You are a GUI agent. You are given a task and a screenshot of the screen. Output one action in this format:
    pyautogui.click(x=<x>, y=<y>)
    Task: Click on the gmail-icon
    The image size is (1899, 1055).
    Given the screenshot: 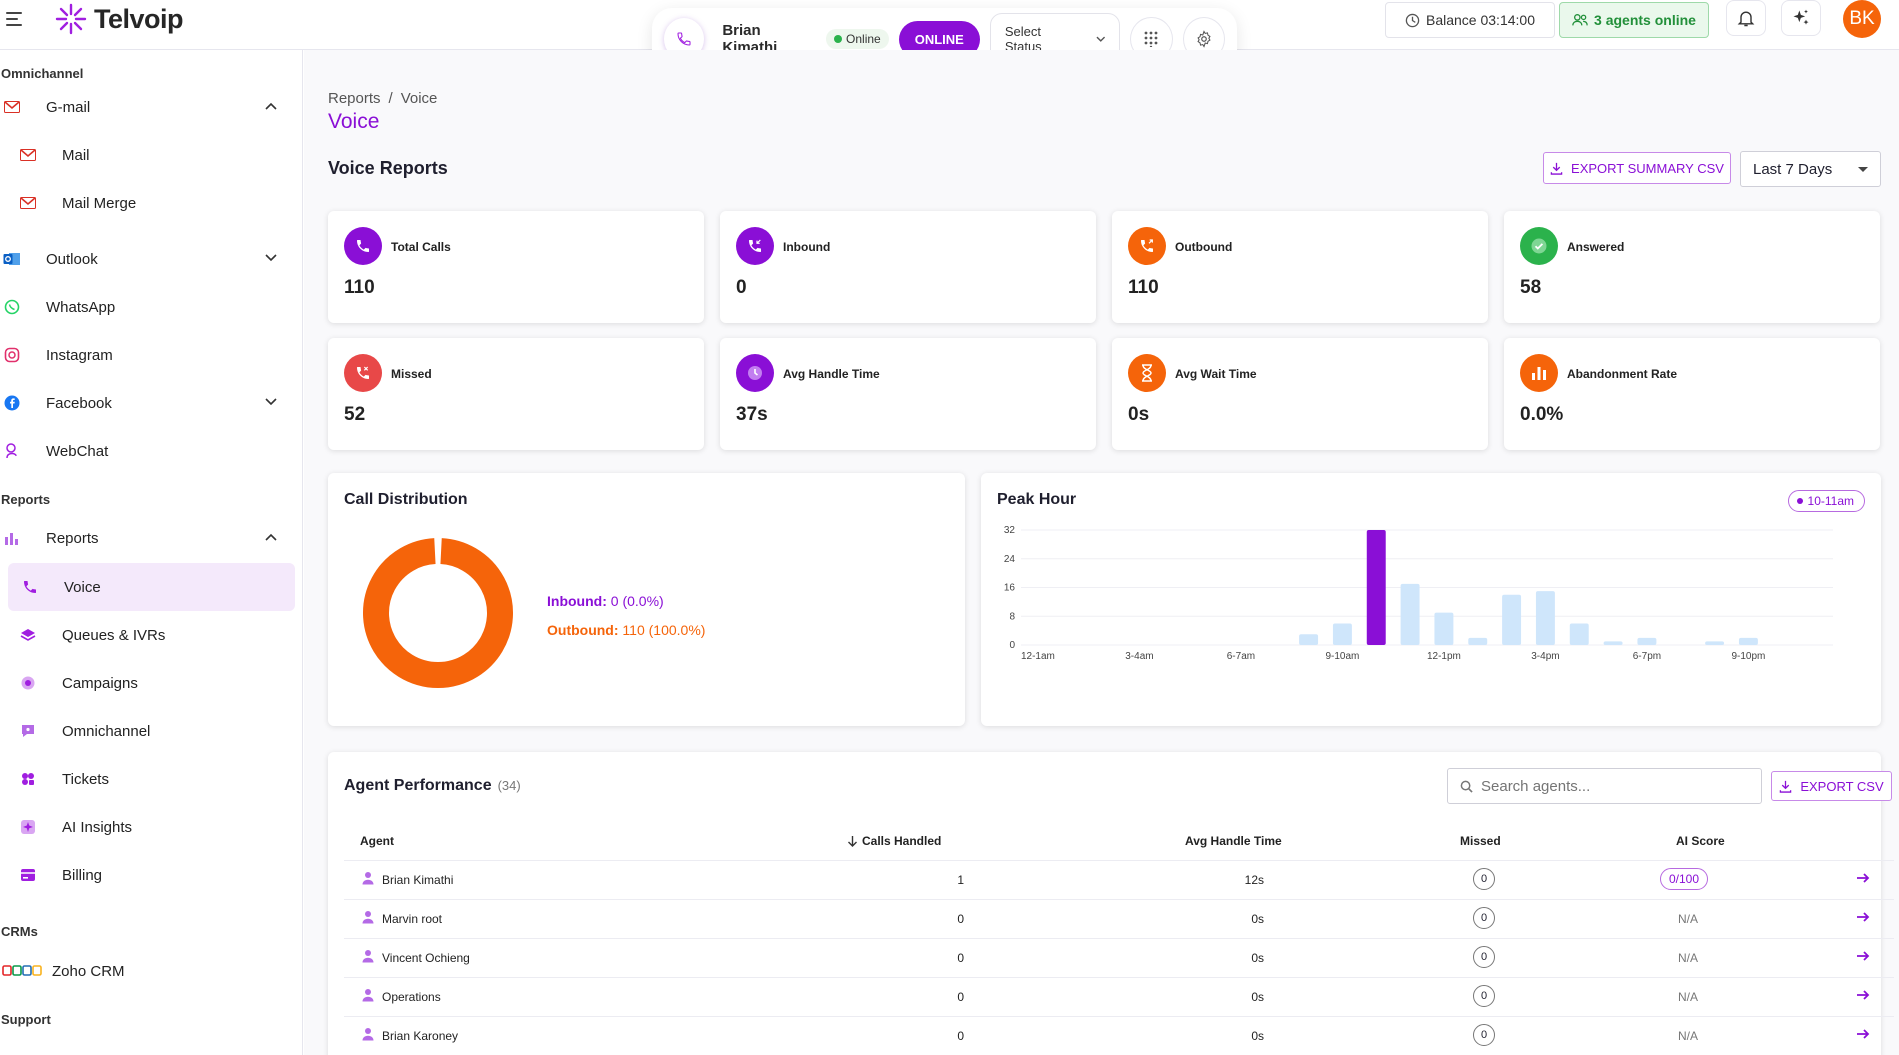 What is the action you would take?
    pyautogui.click(x=12, y=107)
    